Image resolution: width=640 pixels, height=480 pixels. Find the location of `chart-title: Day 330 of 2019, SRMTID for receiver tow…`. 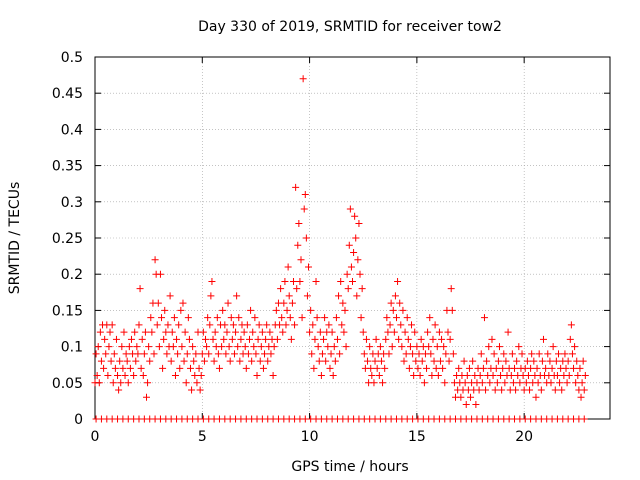

chart-title: Day 330 of 2019, SRMTID for receiver tow… is located at coordinates (350, 27).